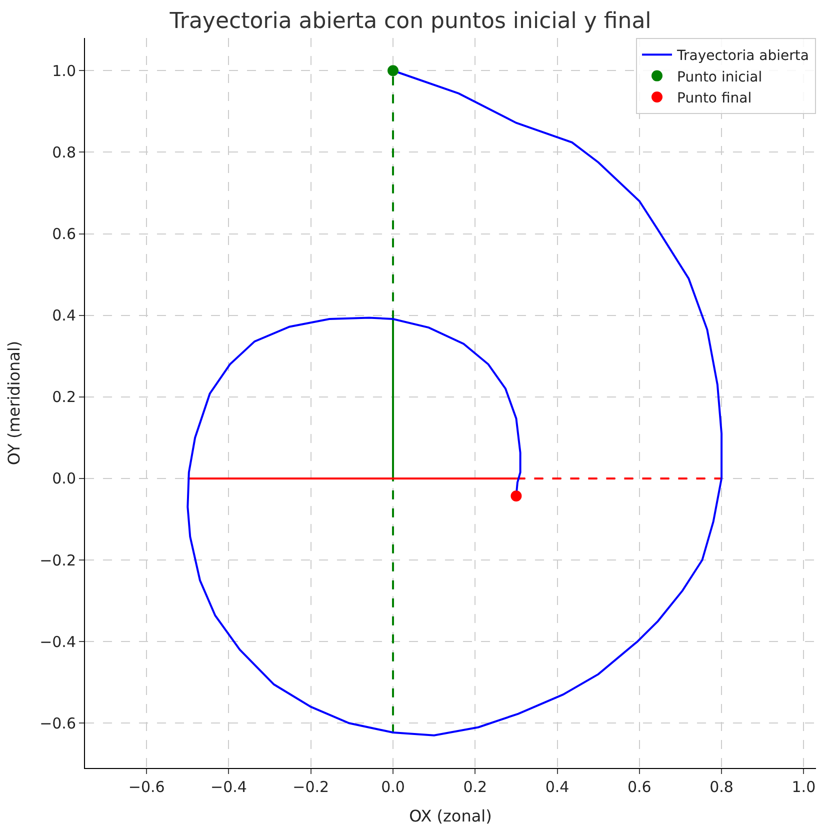 The width and height of the screenshot is (821, 827). I want to click on x-tick-label: 0.6, so click(639, 787).